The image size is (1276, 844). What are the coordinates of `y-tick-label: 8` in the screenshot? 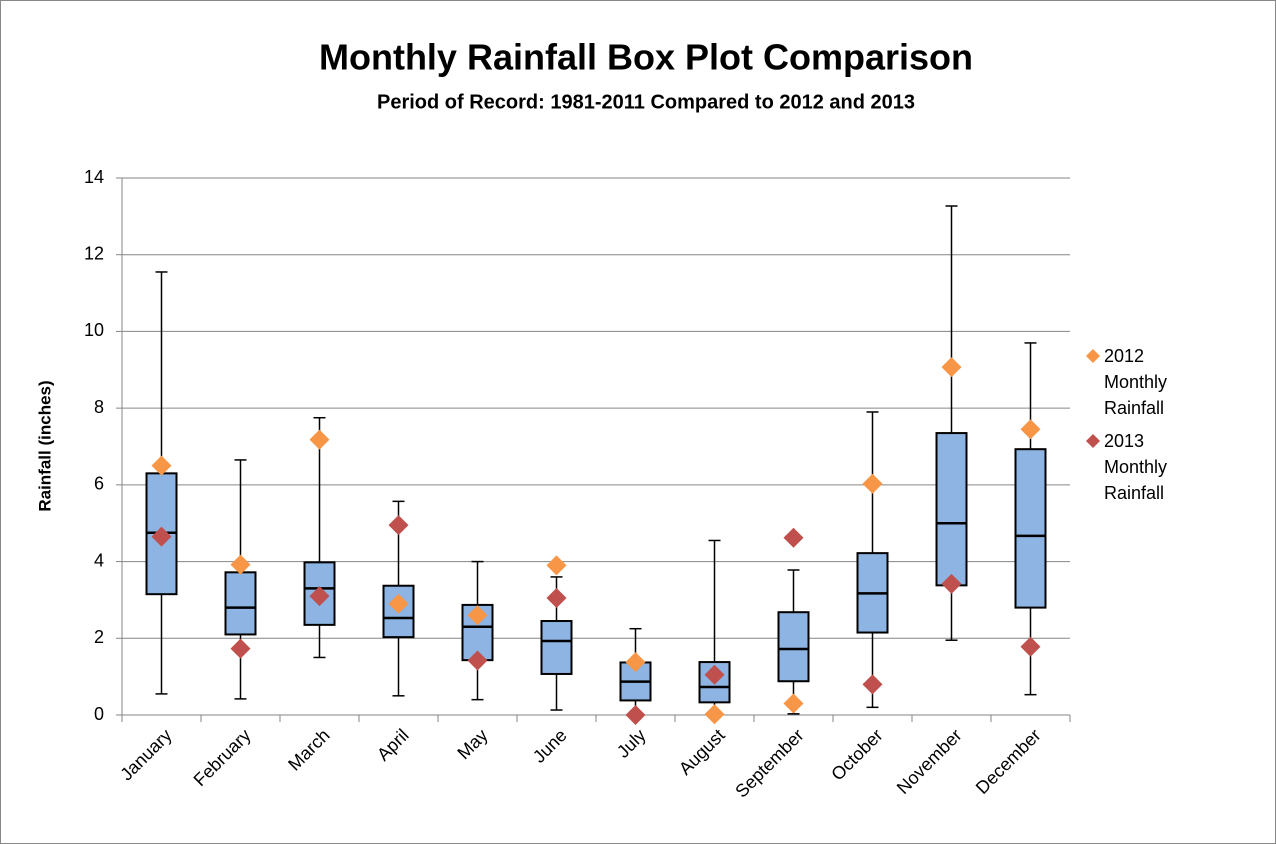 It's located at (99, 407).